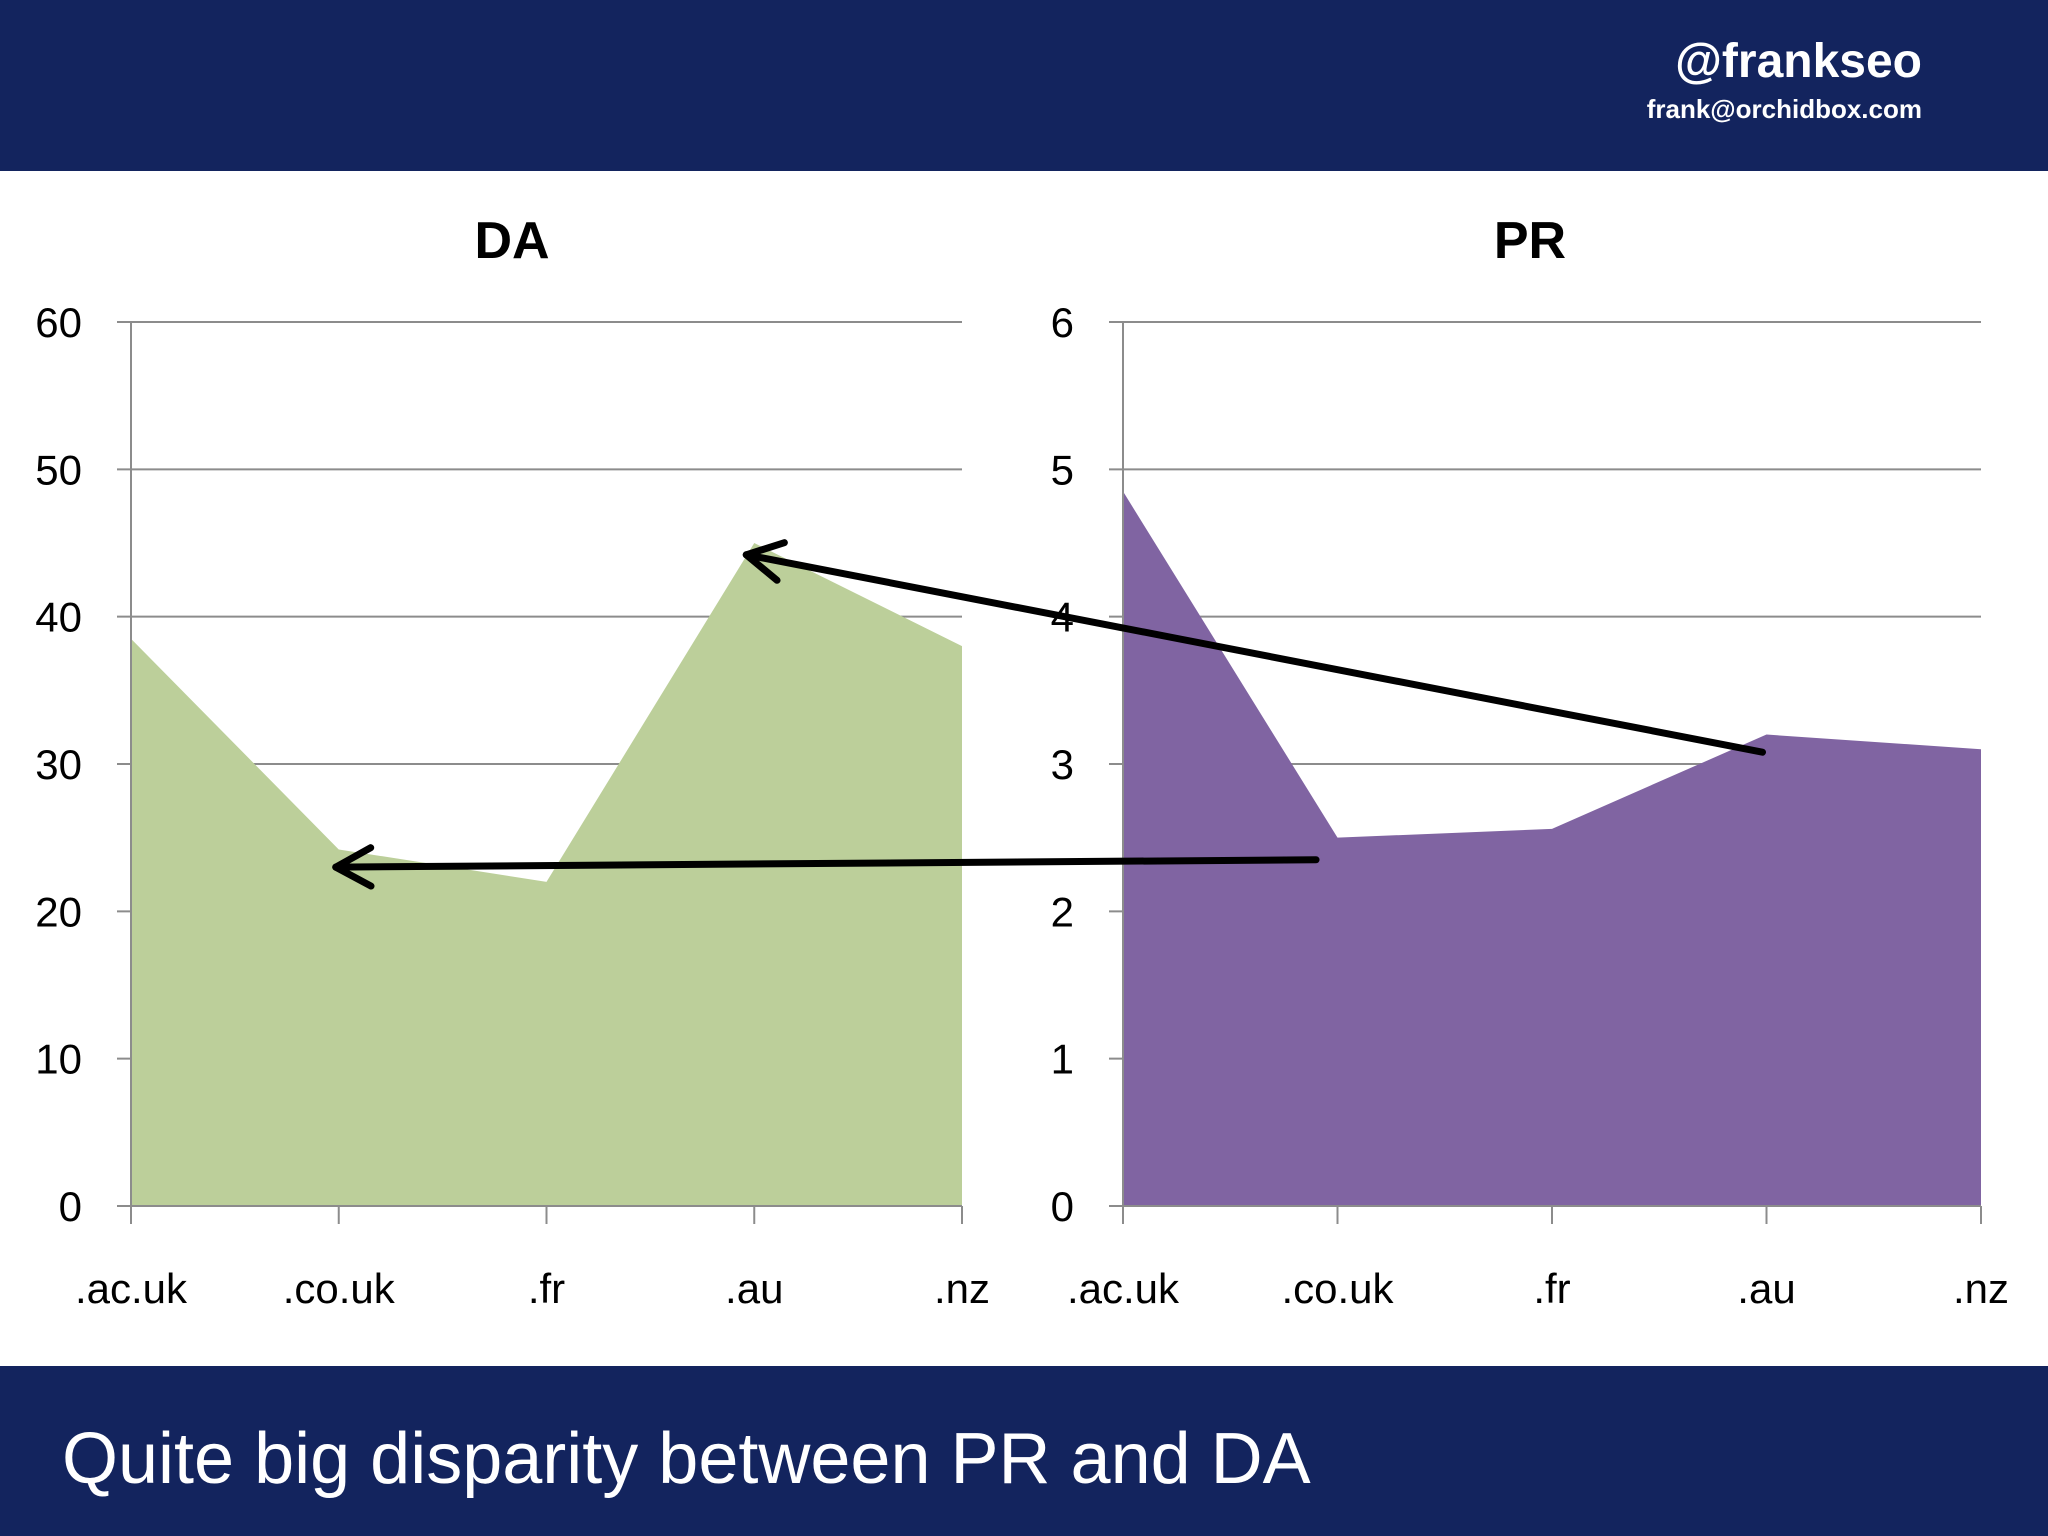 The width and height of the screenshot is (2048, 1536). What do you see at coordinates (511, 241) in the screenshot?
I see `da-chart-title: DA` at bounding box center [511, 241].